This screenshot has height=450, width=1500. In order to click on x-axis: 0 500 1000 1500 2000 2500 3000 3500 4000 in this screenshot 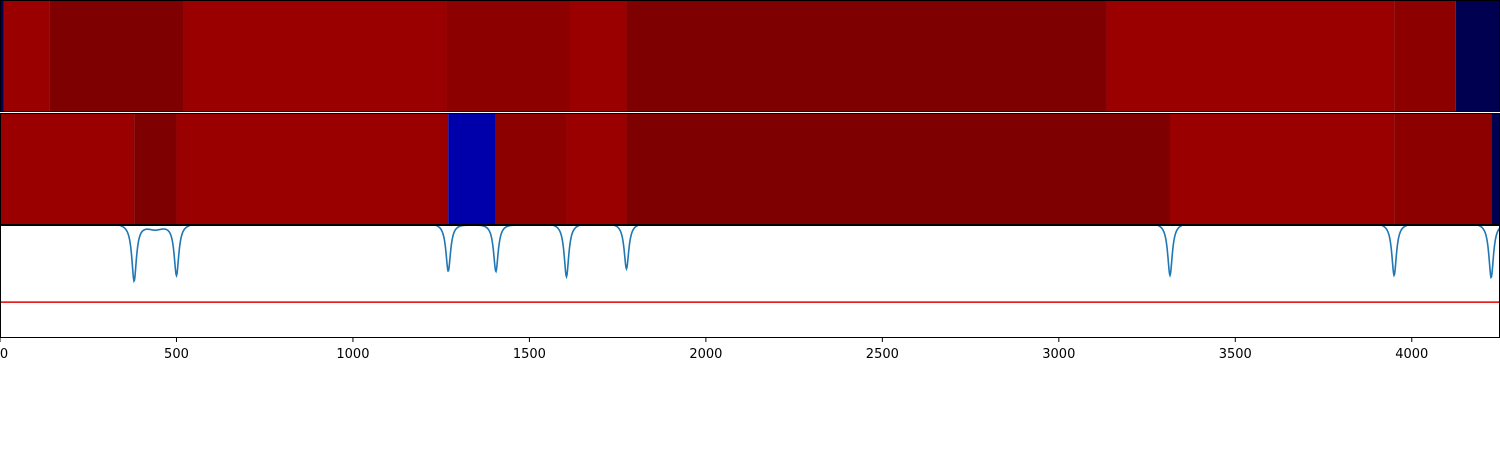, I will do `click(714, 350)`.